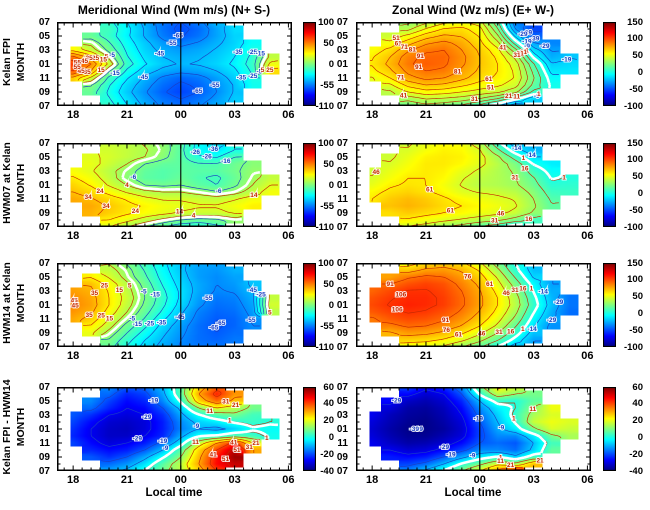 The image size is (650, 510). Describe the element at coordinates (174, 10) in the screenshot. I see `column-title-meridional: Meridional Wind (Wm m/s) (N+ S-)` at that location.